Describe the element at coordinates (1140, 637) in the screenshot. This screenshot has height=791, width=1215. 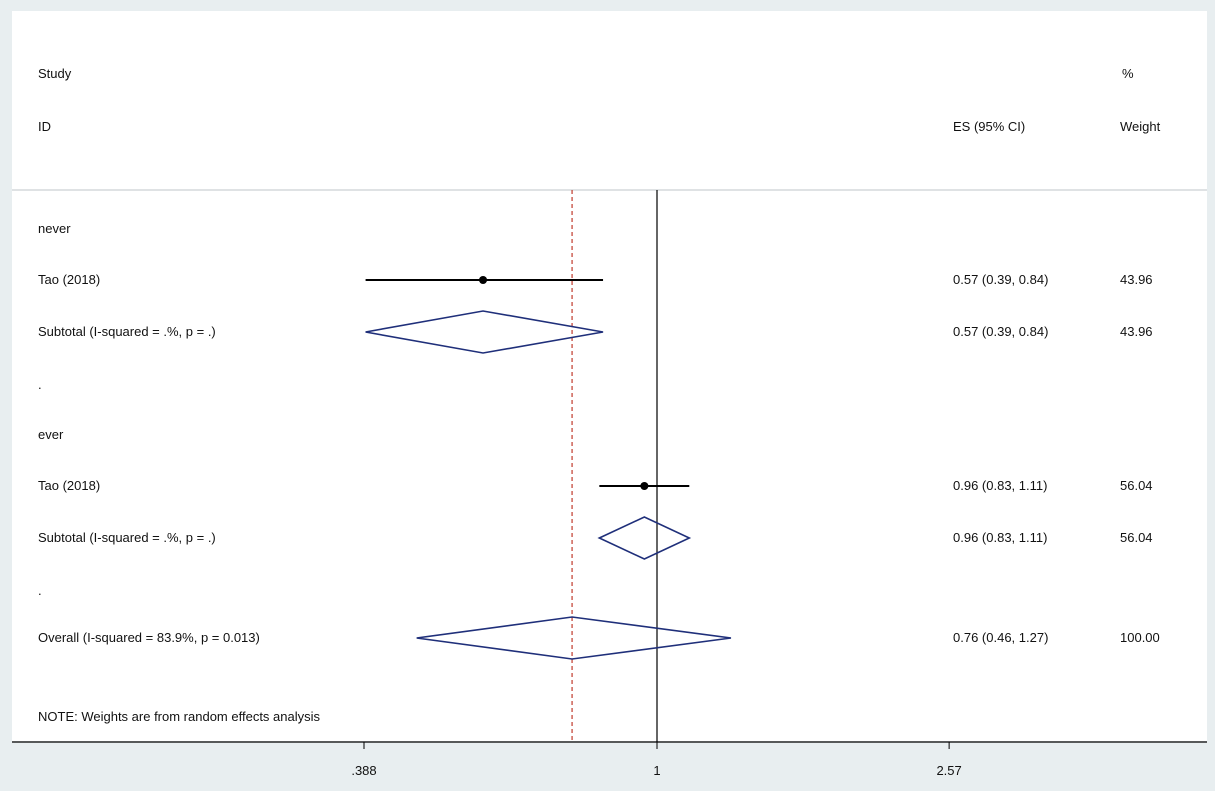
I see `overall-weight: 100.00` at that location.